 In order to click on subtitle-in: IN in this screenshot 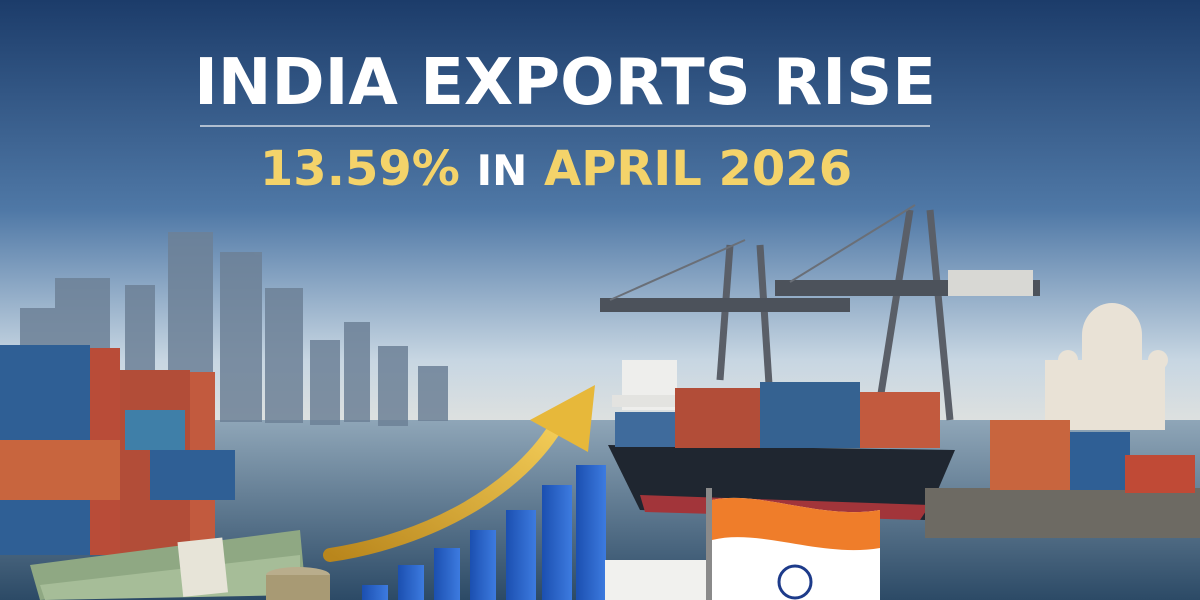, I will do `click(502, 170)`.